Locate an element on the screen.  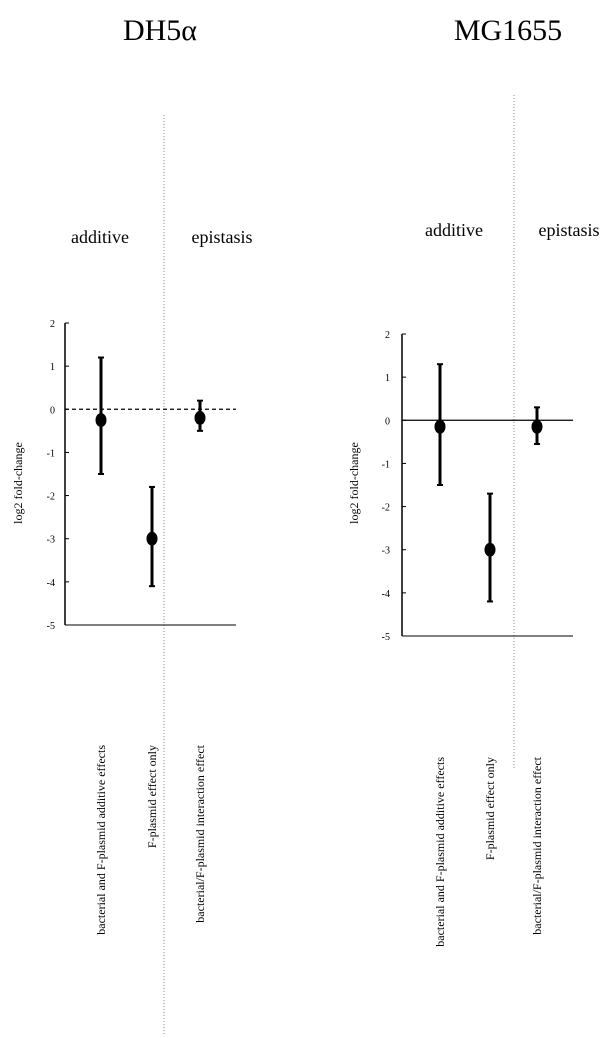
chart-title: MG1655 is located at coordinates (508, 30).